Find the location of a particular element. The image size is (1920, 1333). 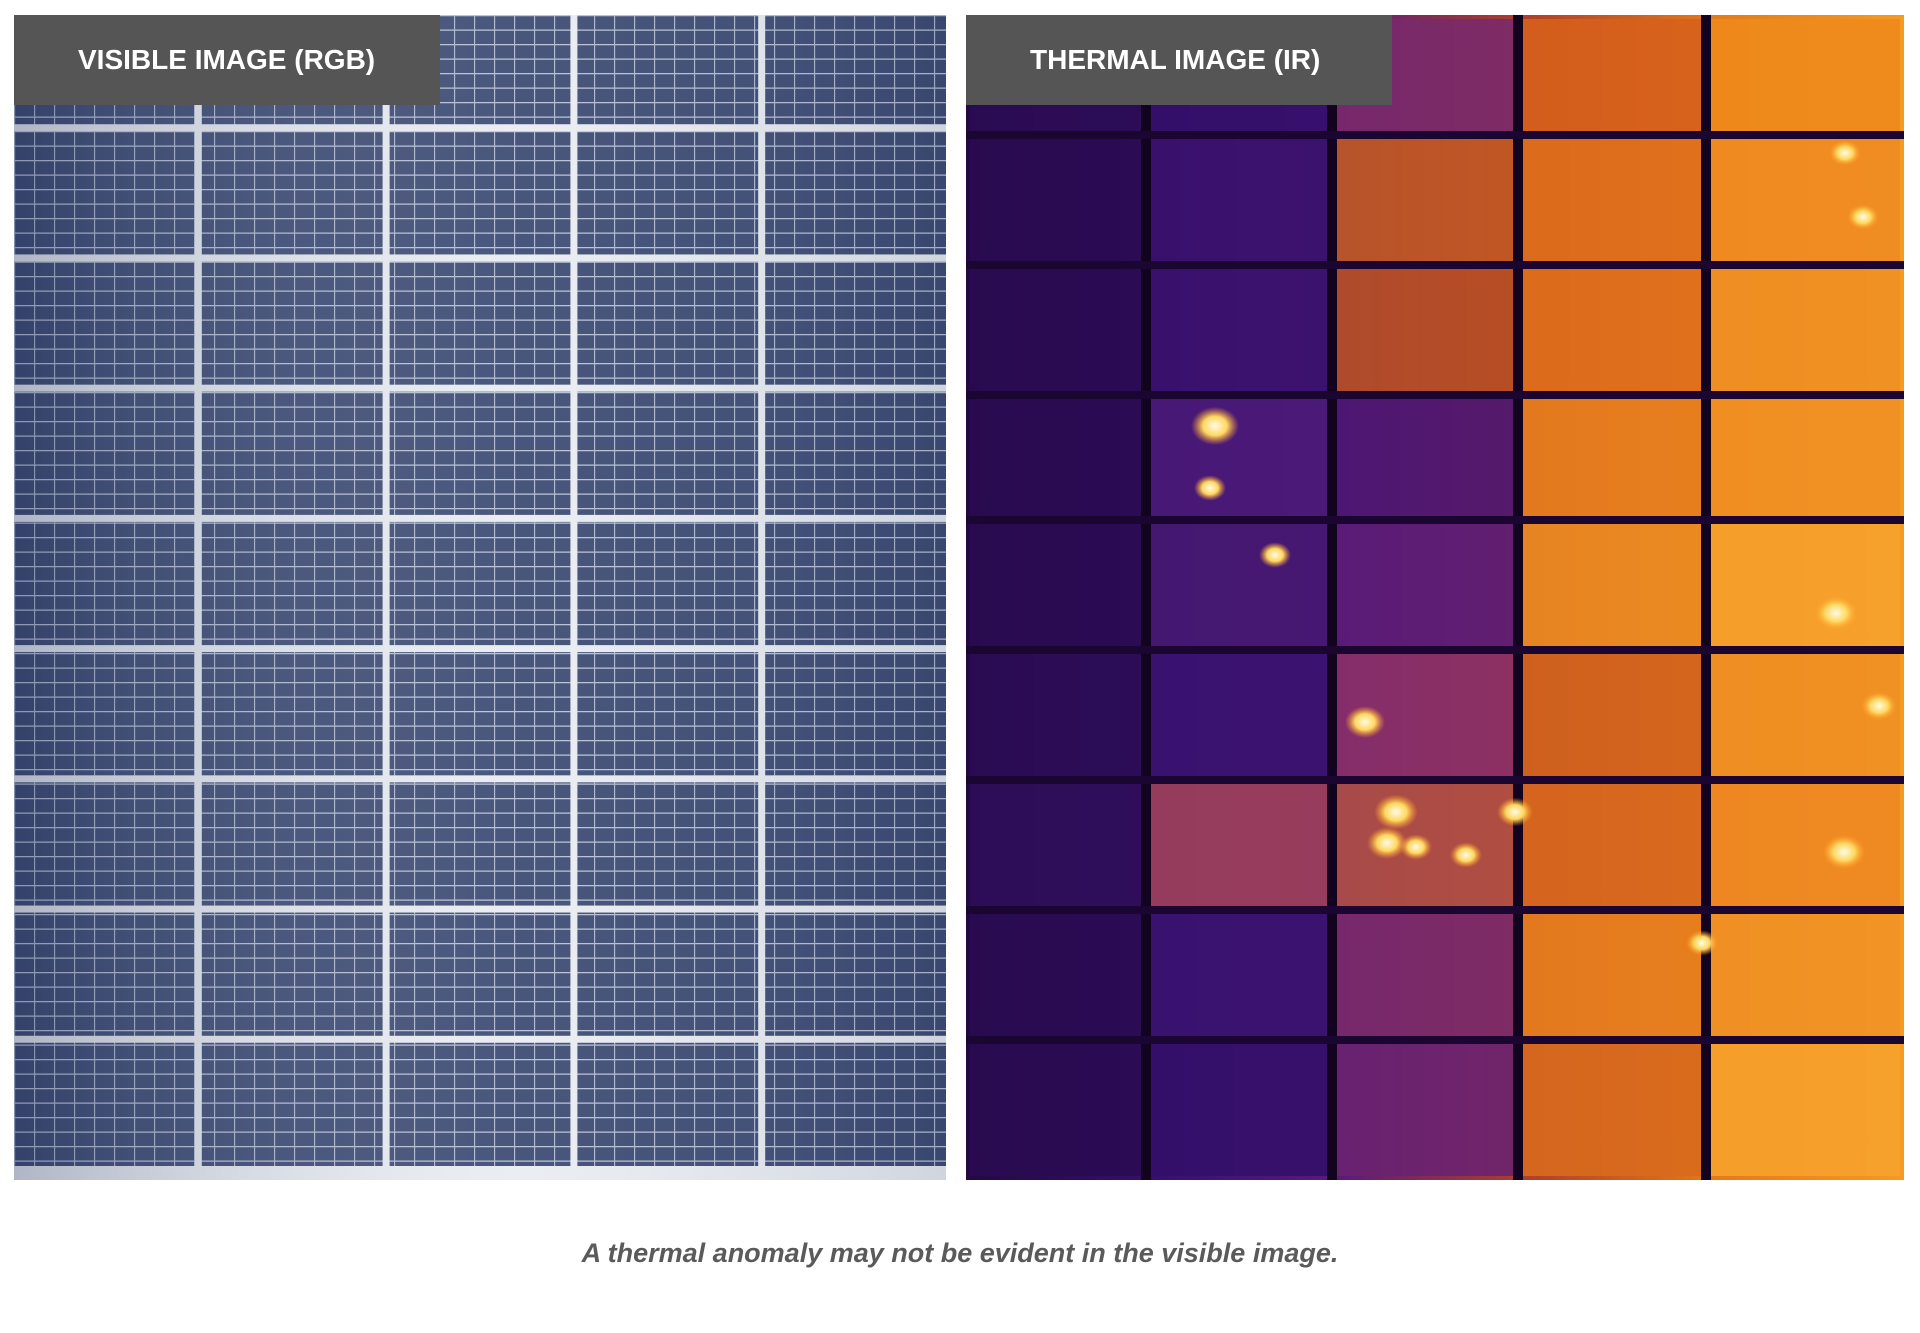

thermal-image-label: THERMAL IMAGE (IR) is located at coordinates (1179, 60).